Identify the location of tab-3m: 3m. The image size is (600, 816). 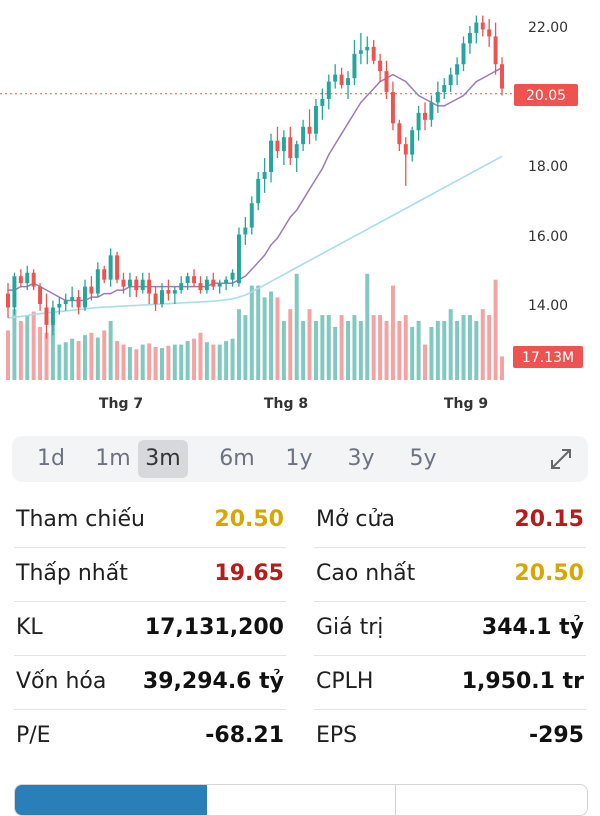
(163, 459).